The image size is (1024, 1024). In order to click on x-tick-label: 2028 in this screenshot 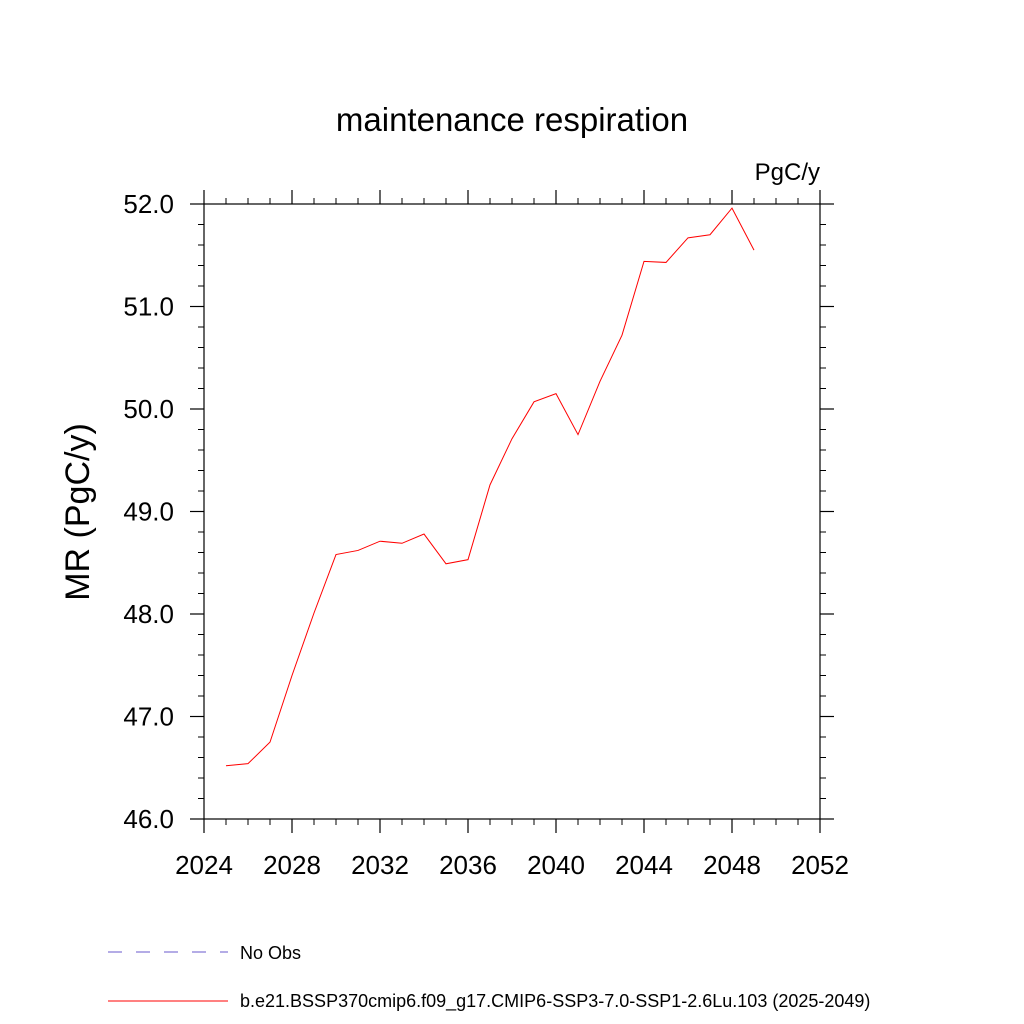, I will do `click(292, 865)`.